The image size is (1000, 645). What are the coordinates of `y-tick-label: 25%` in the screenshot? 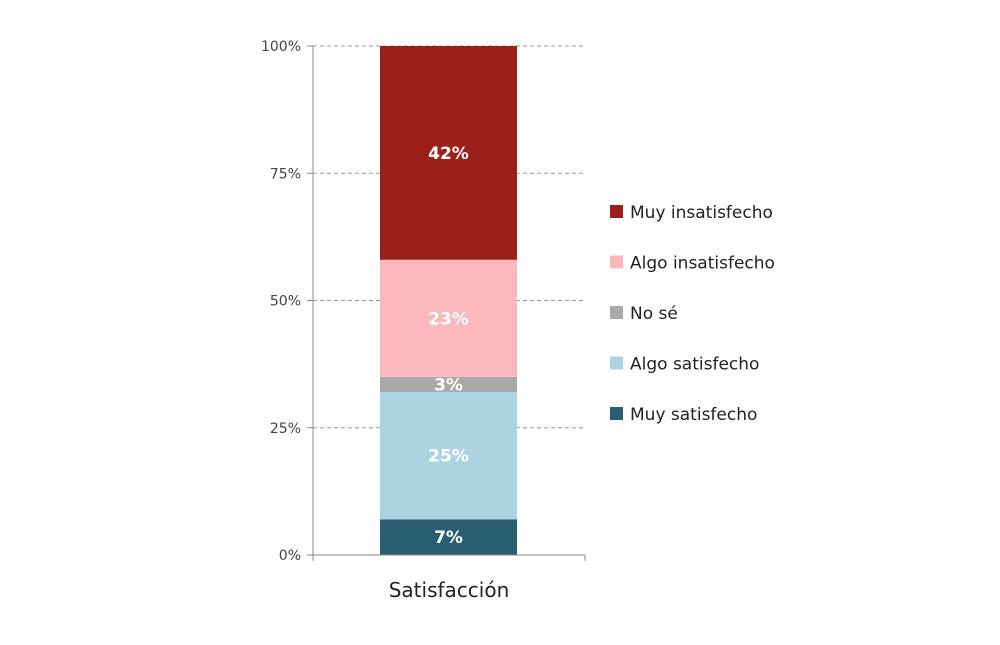 It's located at (285, 429).